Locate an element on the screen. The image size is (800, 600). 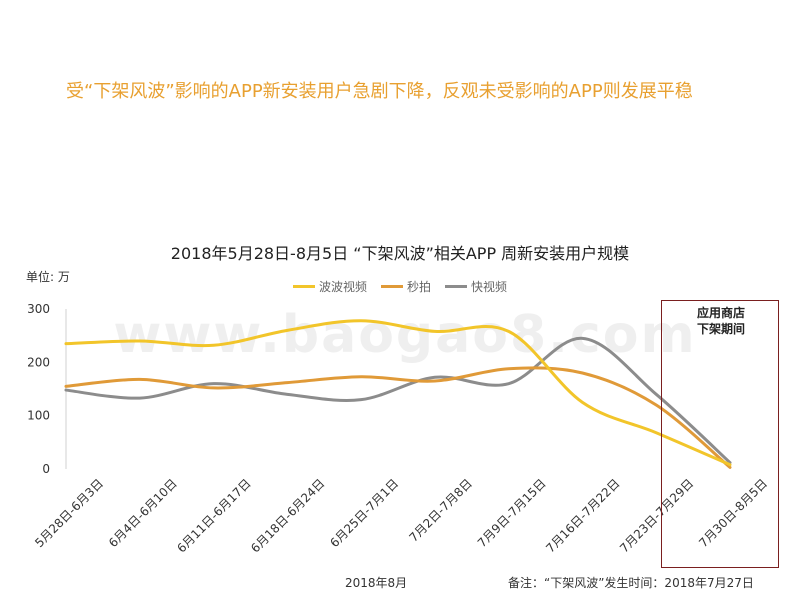
y-tick-label-3: 300 is located at coordinates (38, 309).